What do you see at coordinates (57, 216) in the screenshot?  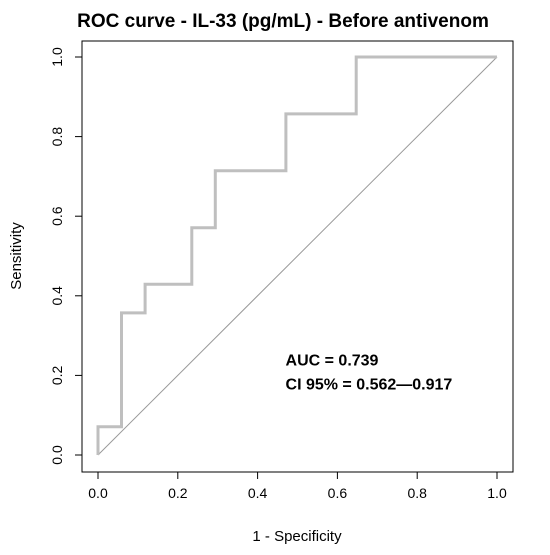 I see `y-tick-label: 0.6` at bounding box center [57, 216].